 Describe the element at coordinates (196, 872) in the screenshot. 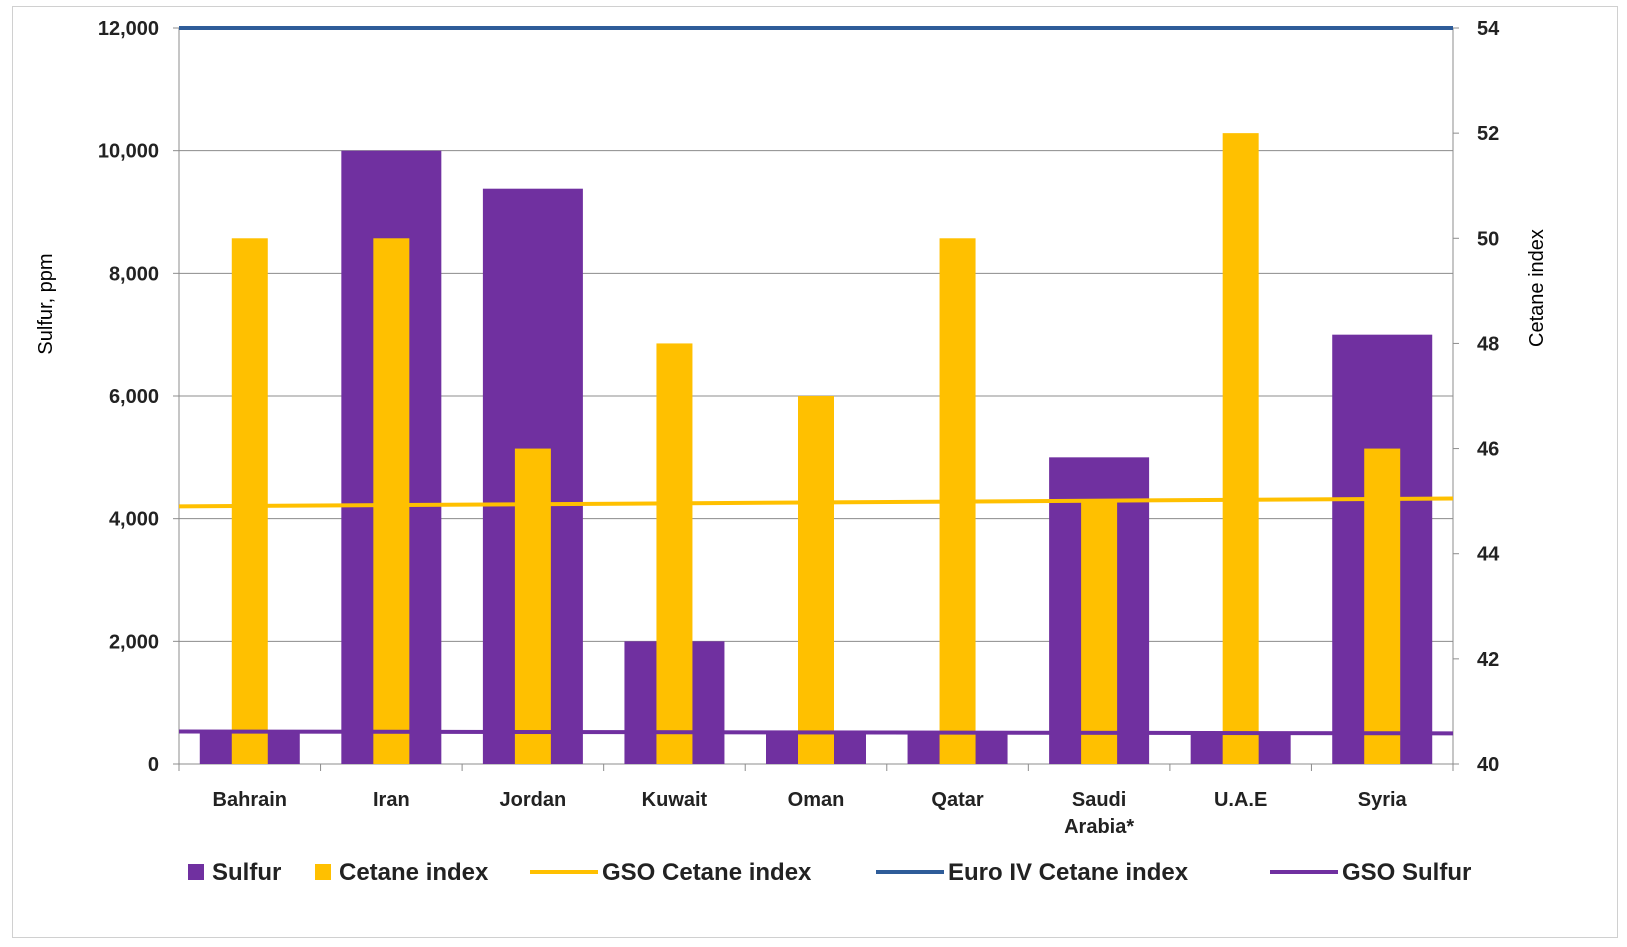

I see `legend-swatch-sulfur` at that location.